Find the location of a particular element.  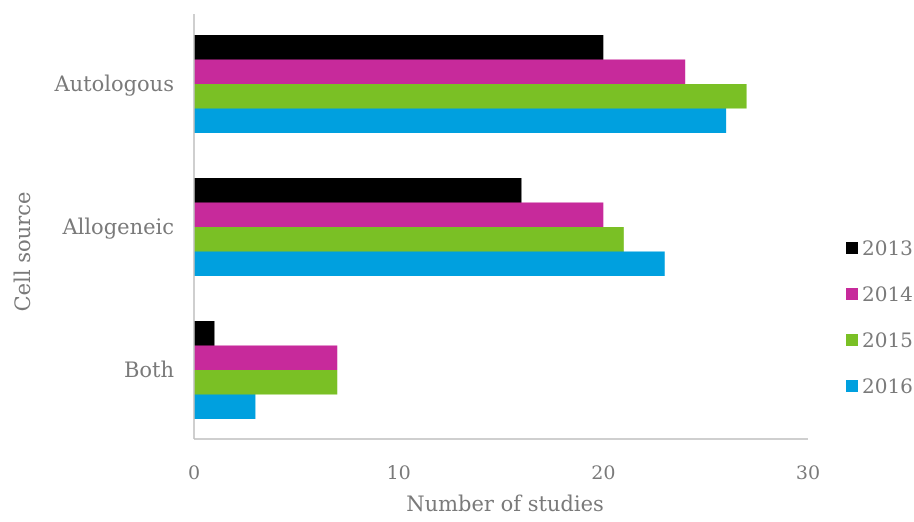

bar-autologous-2014 is located at coordinates (440, 71).